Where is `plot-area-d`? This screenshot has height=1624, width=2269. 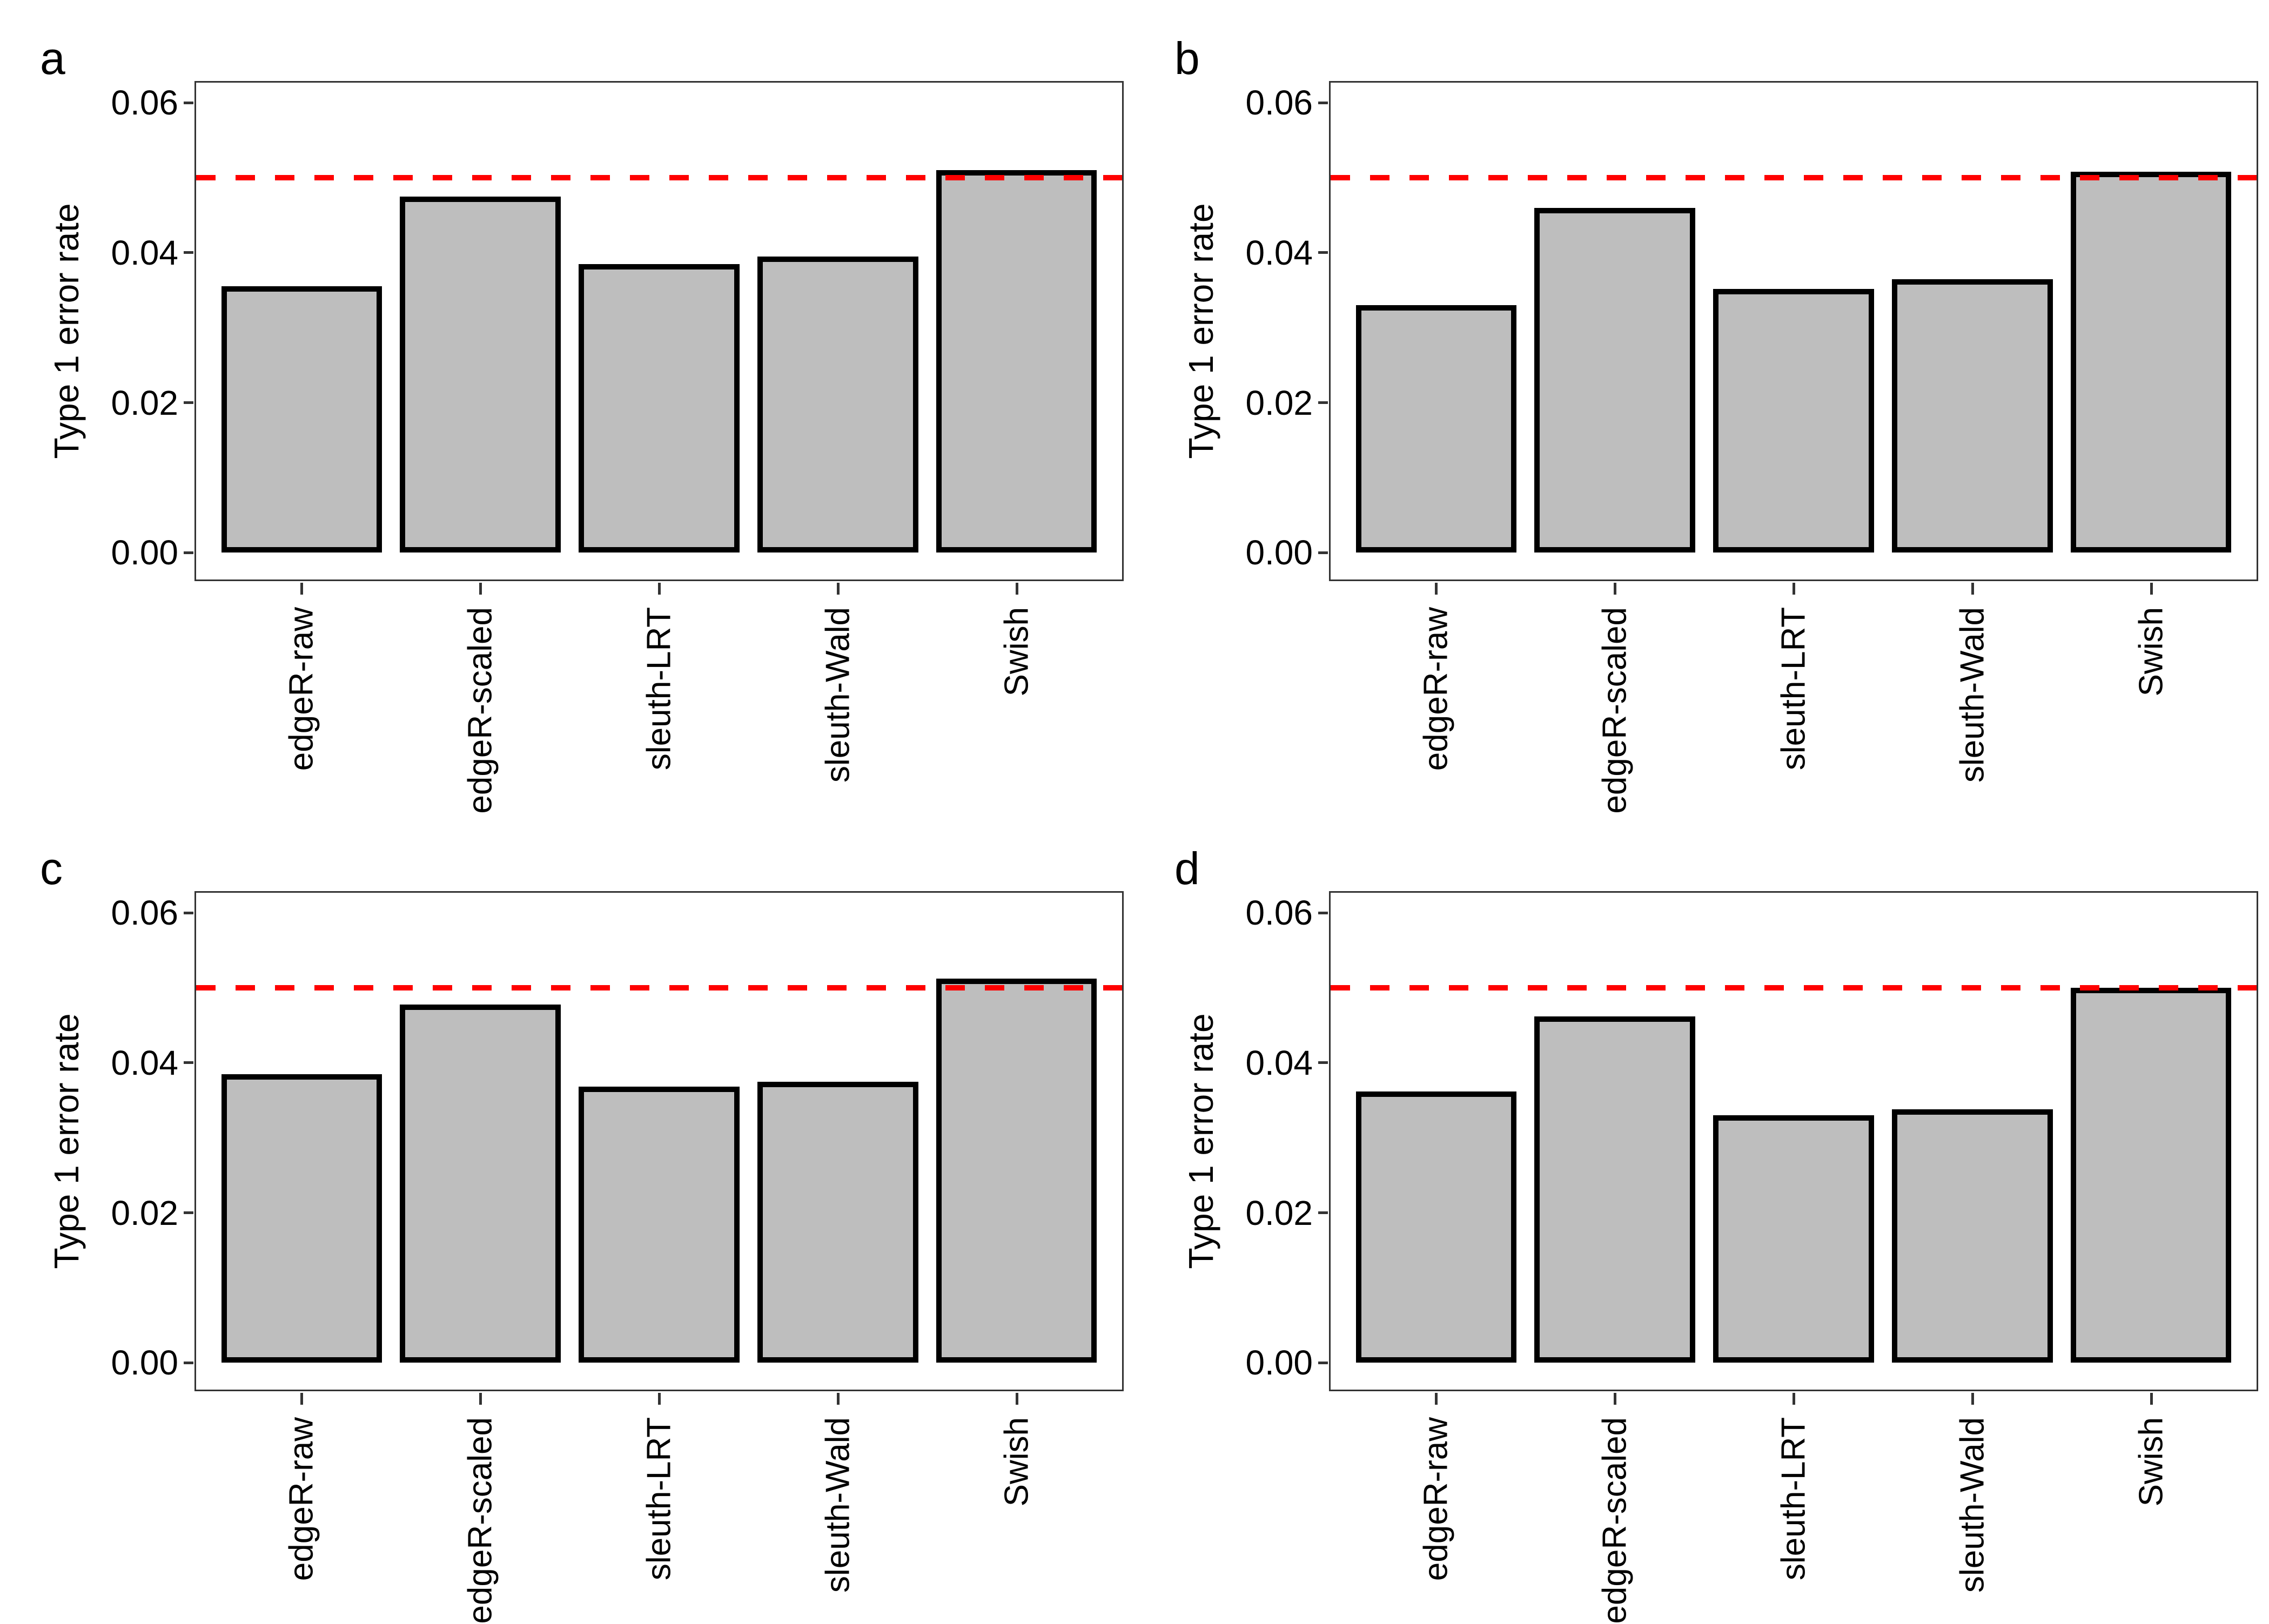
plot-area-d is located at coordinates (1793, 1141).